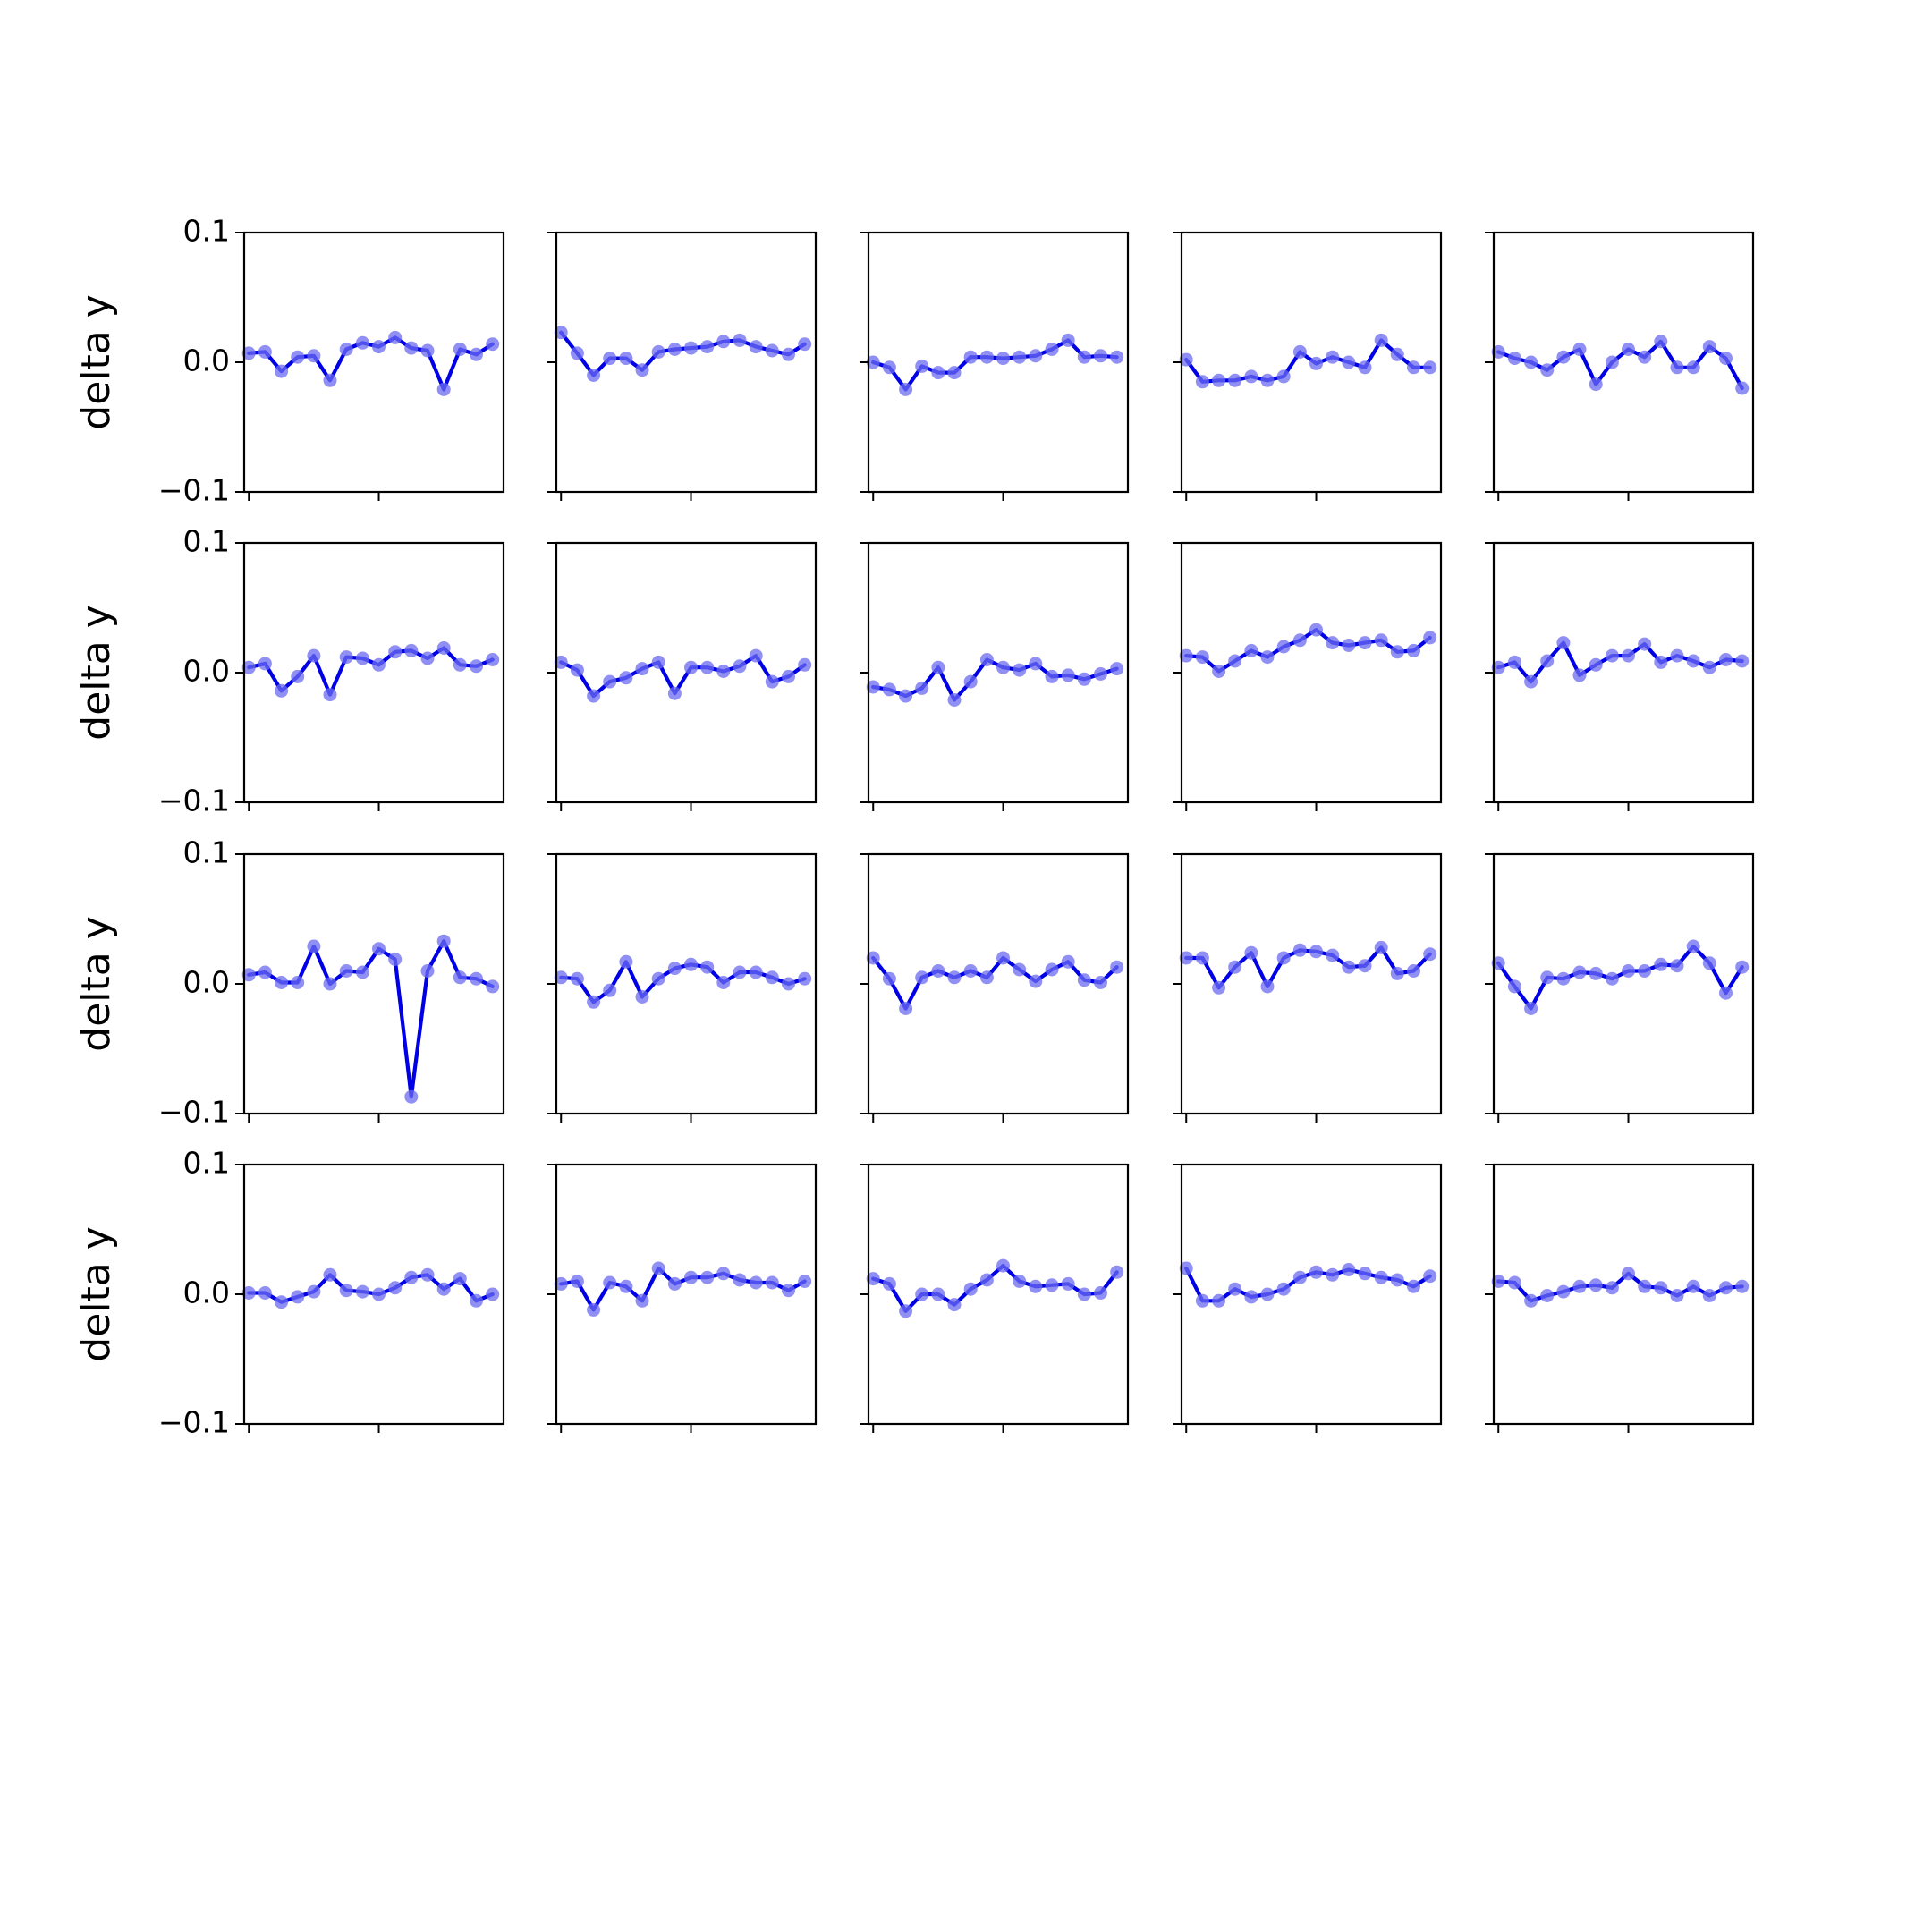 The width and height of the screenshot is (1932, 1932). I want to click on subplot-r2-c2, so click(682, 676).